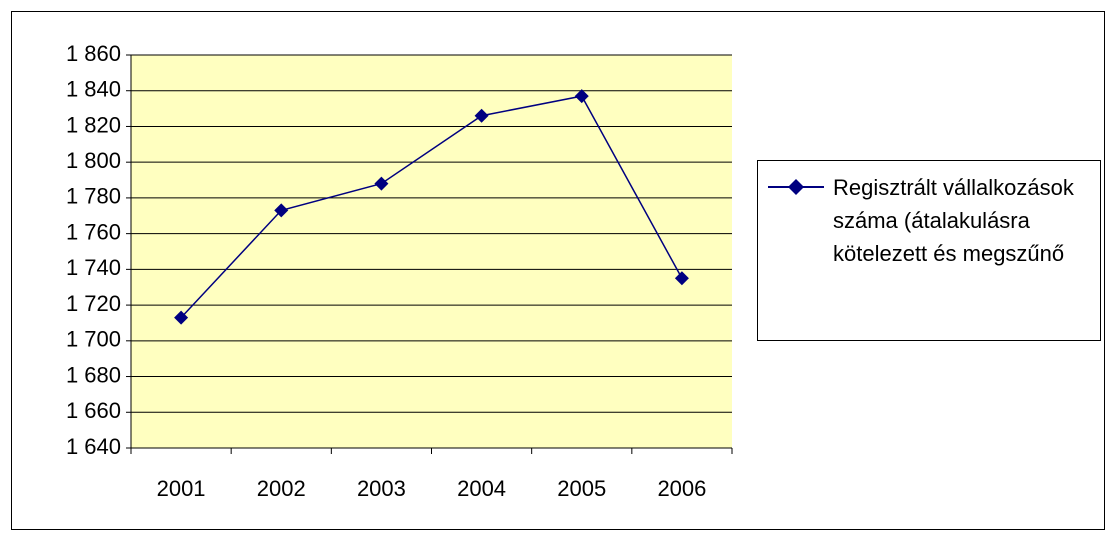  What do you see at coordinates (93, 303) in the screenshot?
I see `y-tick-label: 1 720` at bounding box center [93, 303].